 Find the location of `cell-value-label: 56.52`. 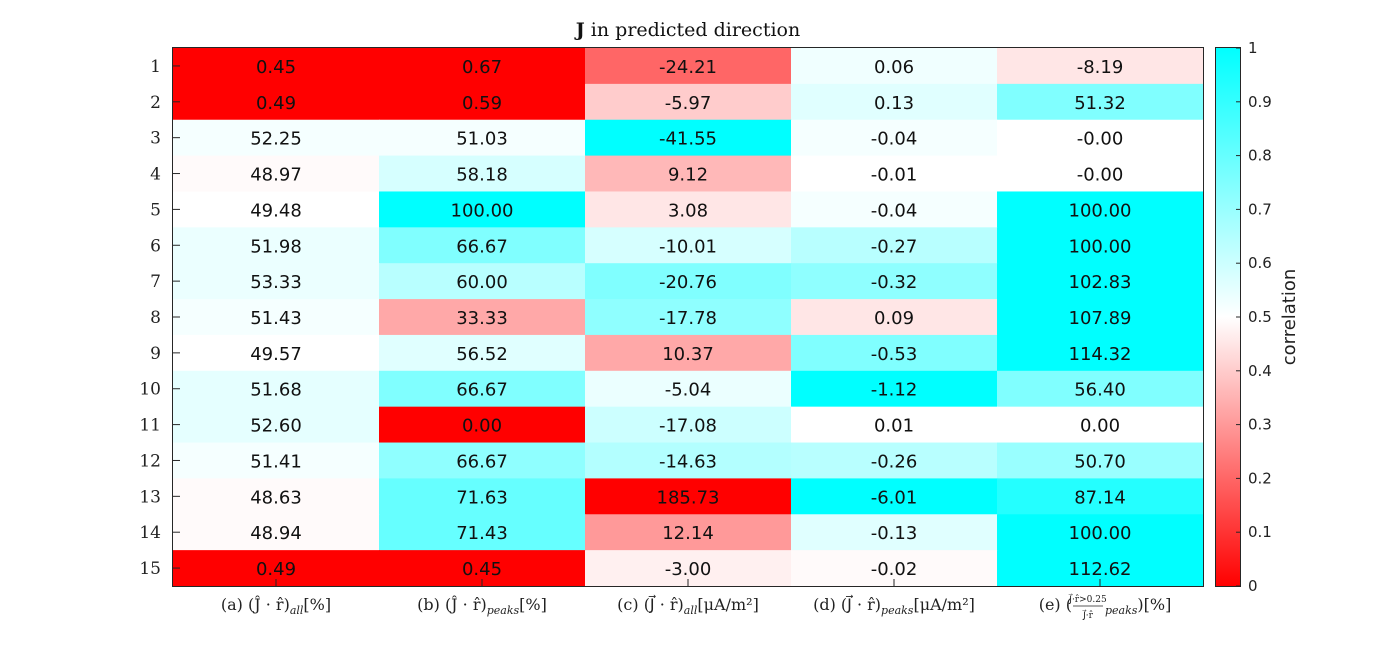

cell-value-label: 56.52 is located at coordinates (482, 354).